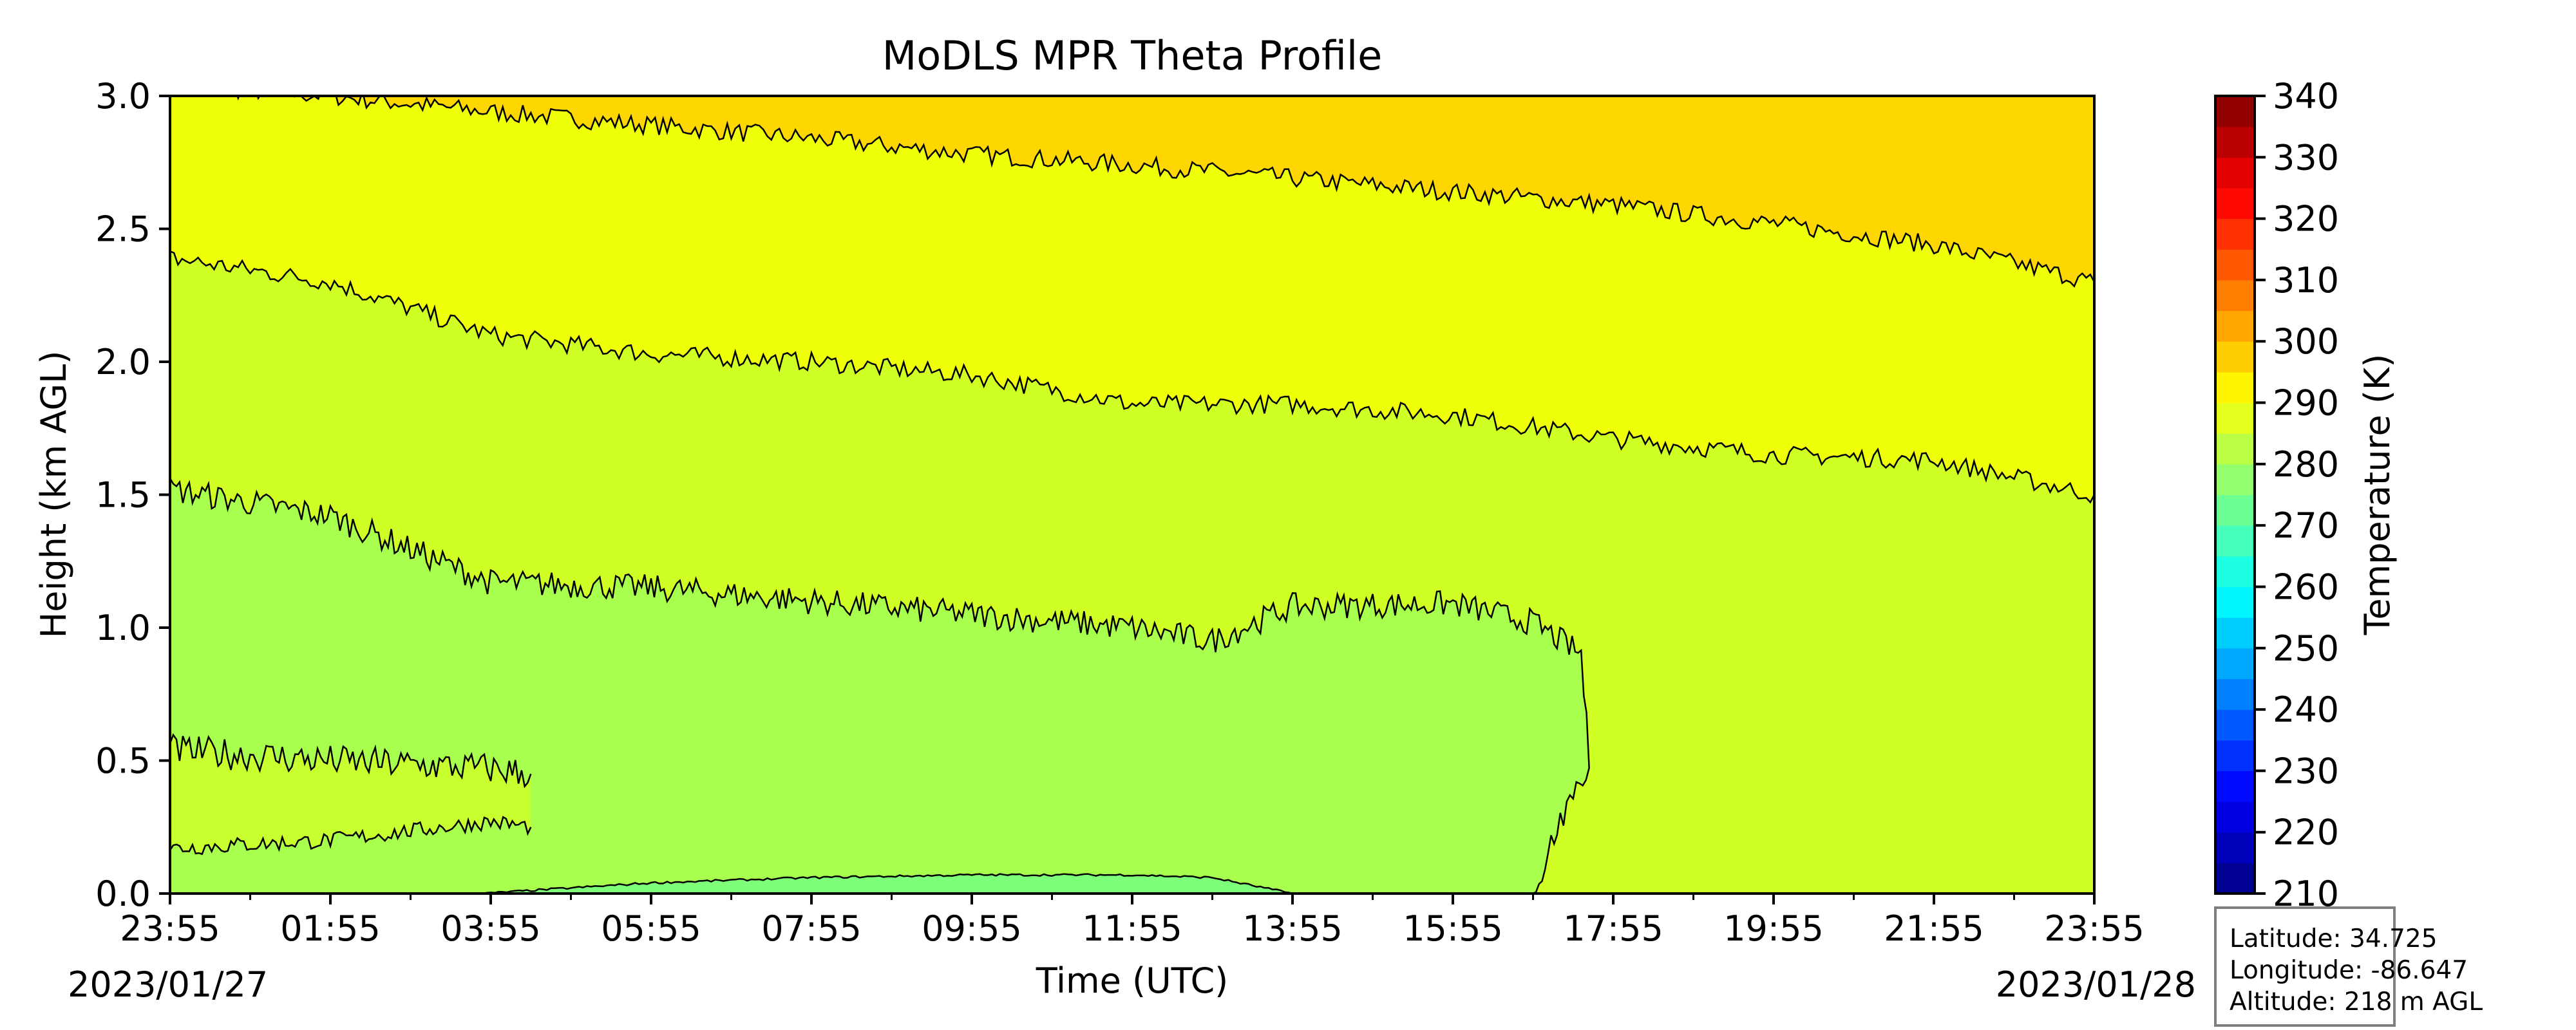 This screenshot has width=2576, height=1030. Describe the element at coordinates (2096, 985) in the screenshot. I see `x-end-date-label: 2023/01/28` at that location.